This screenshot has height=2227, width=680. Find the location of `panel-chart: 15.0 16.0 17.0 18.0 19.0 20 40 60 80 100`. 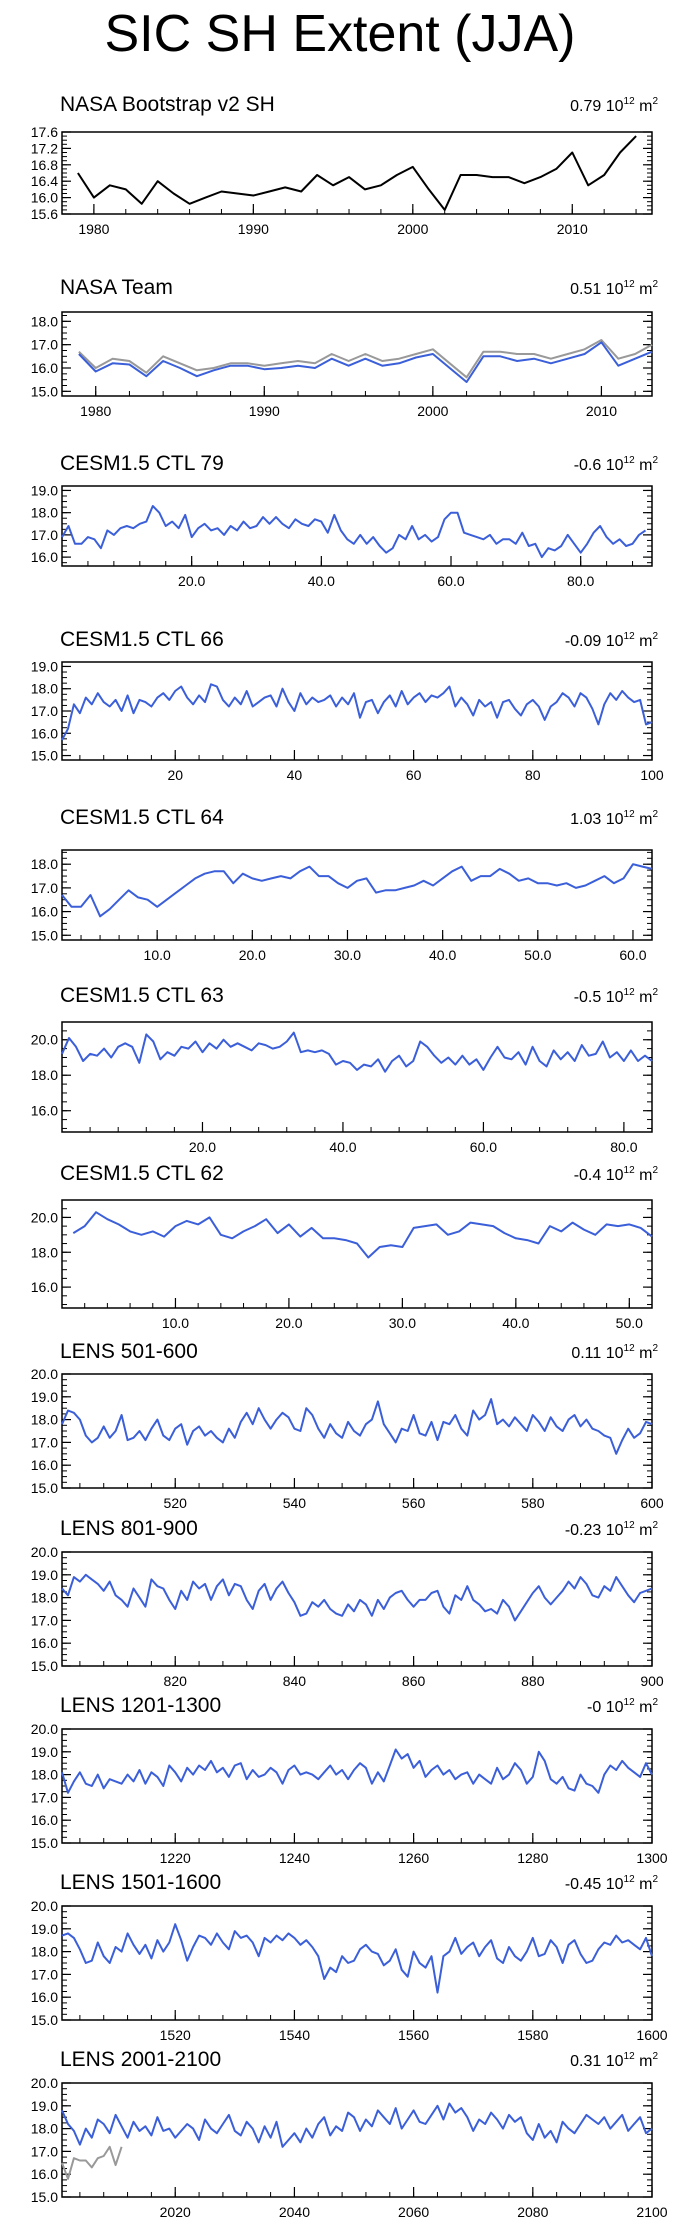

panel-chart: 15.0 16.0 17.0 18.0 19.0 20 40 60 80 100 is located at coordinates (347, 720).